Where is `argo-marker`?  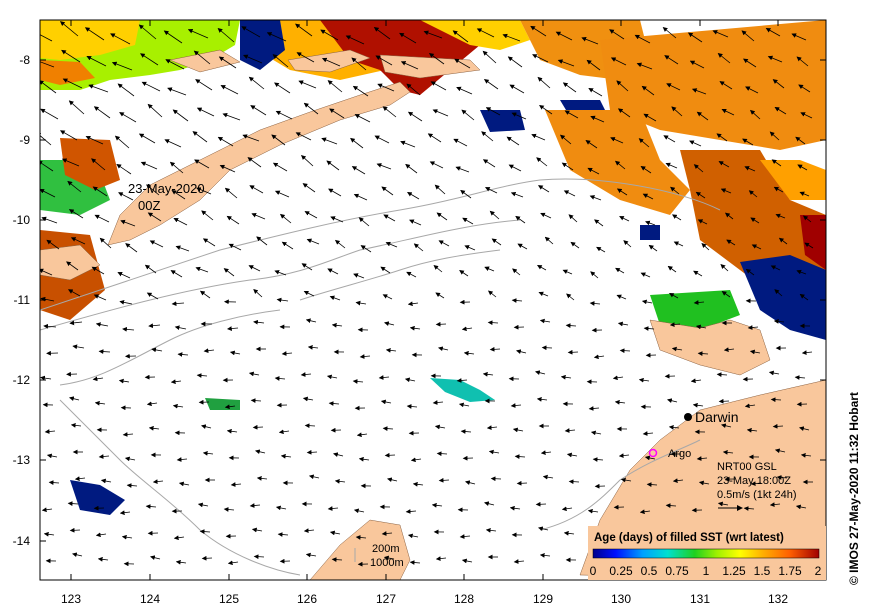
argo-marker is located at coordinates (653, 453).